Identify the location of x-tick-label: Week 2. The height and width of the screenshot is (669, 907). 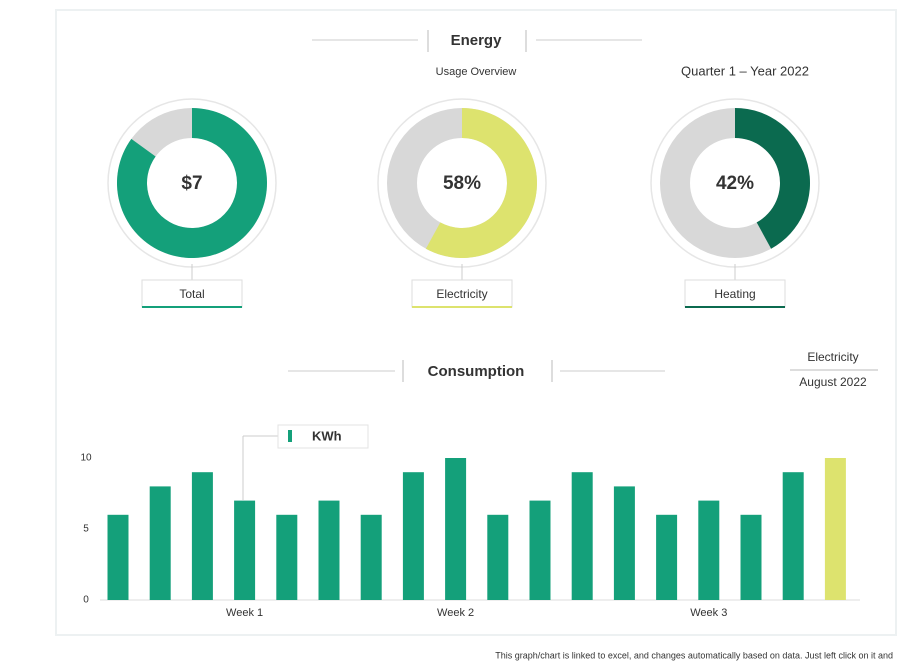
(455, 613).